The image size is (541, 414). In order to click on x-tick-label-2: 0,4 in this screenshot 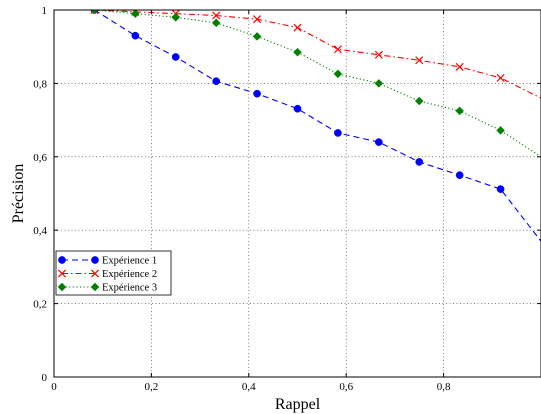, I will do `click(249, 387)`.